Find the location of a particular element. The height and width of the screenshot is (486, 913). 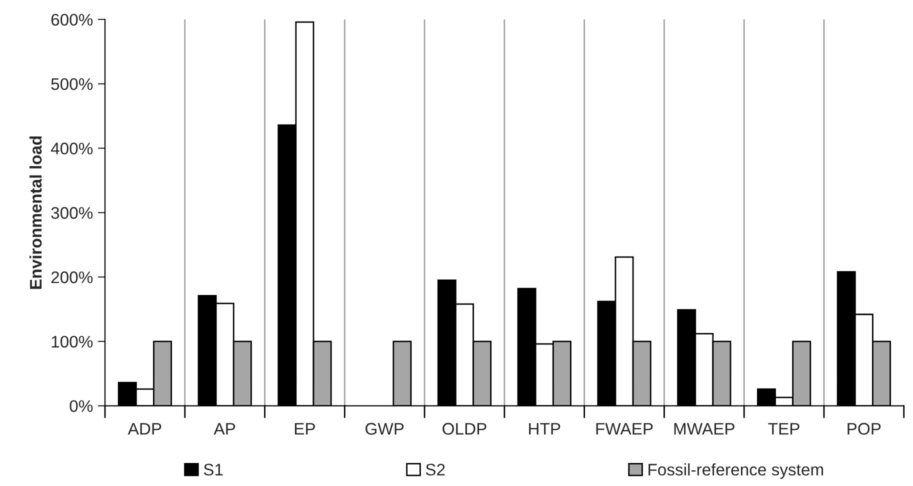

x-tick-label: POP is located at coordinates (864, 428).